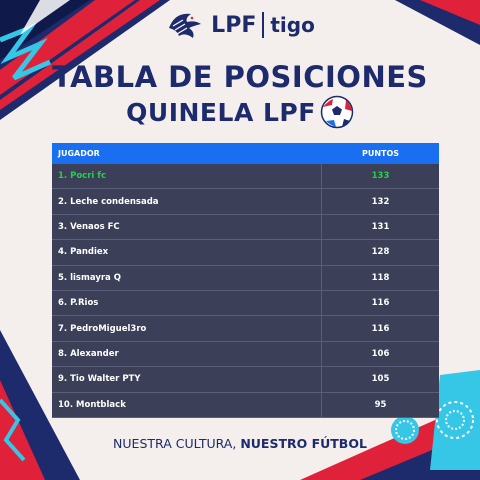 The height and width of the screenshot is (480, 480). I want to click on player-points: 133, so click(380, 176).